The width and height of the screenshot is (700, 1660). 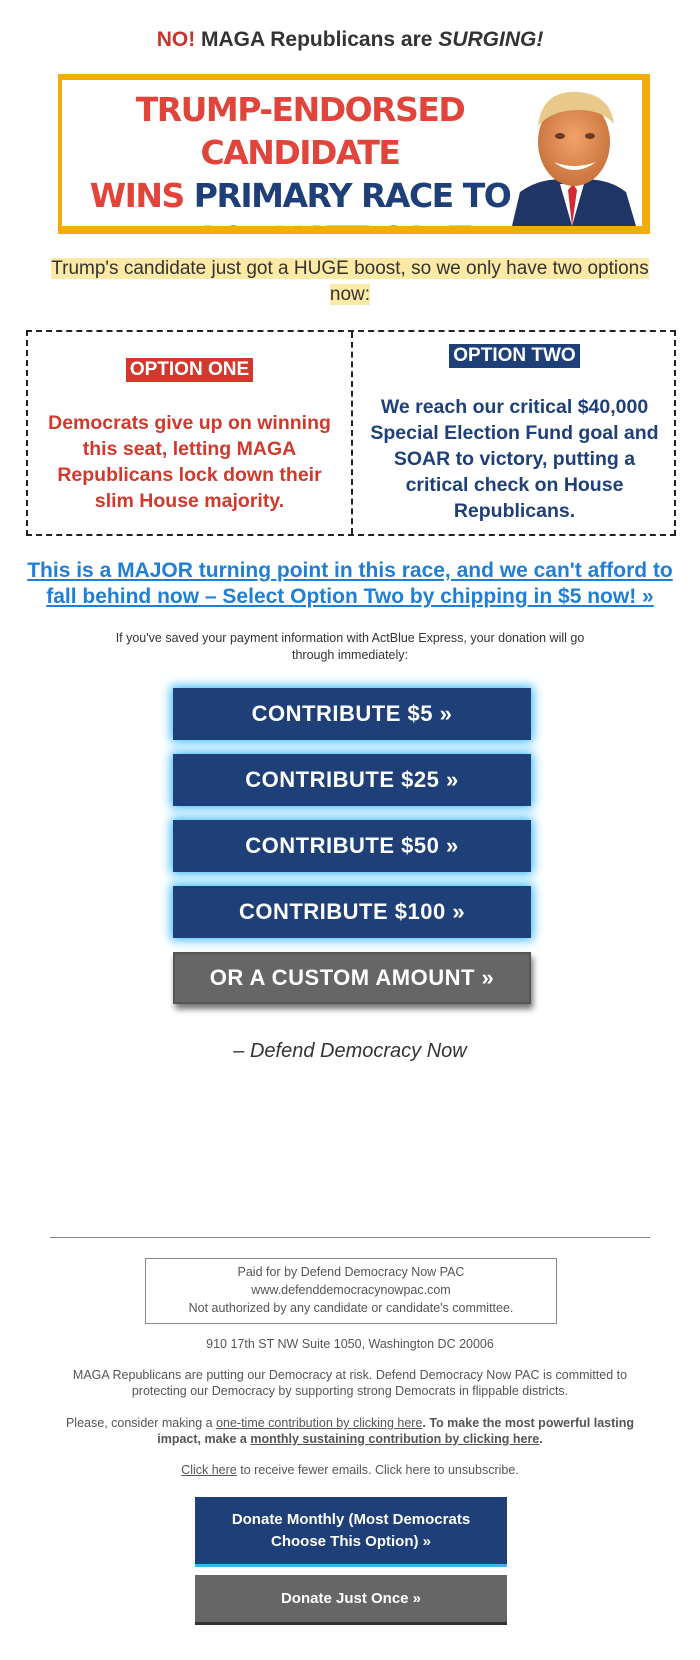 What do you see at coordinates (189, 370) in the screenshot?
I see `option-one-tag: OPTION ONE` at bounding box center [189, 370].